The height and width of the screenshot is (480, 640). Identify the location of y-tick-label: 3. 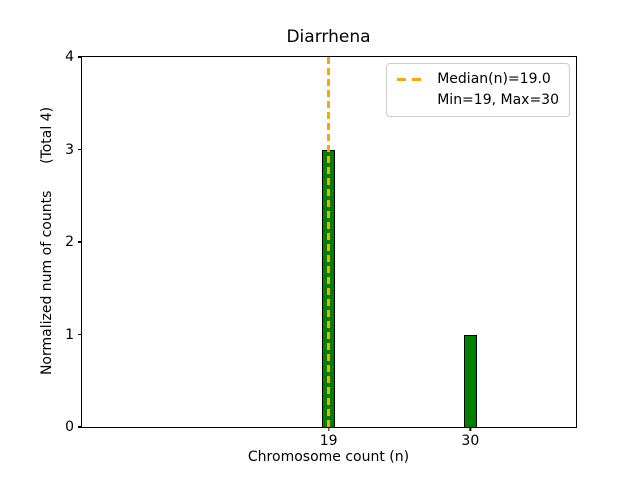
(69, 149).